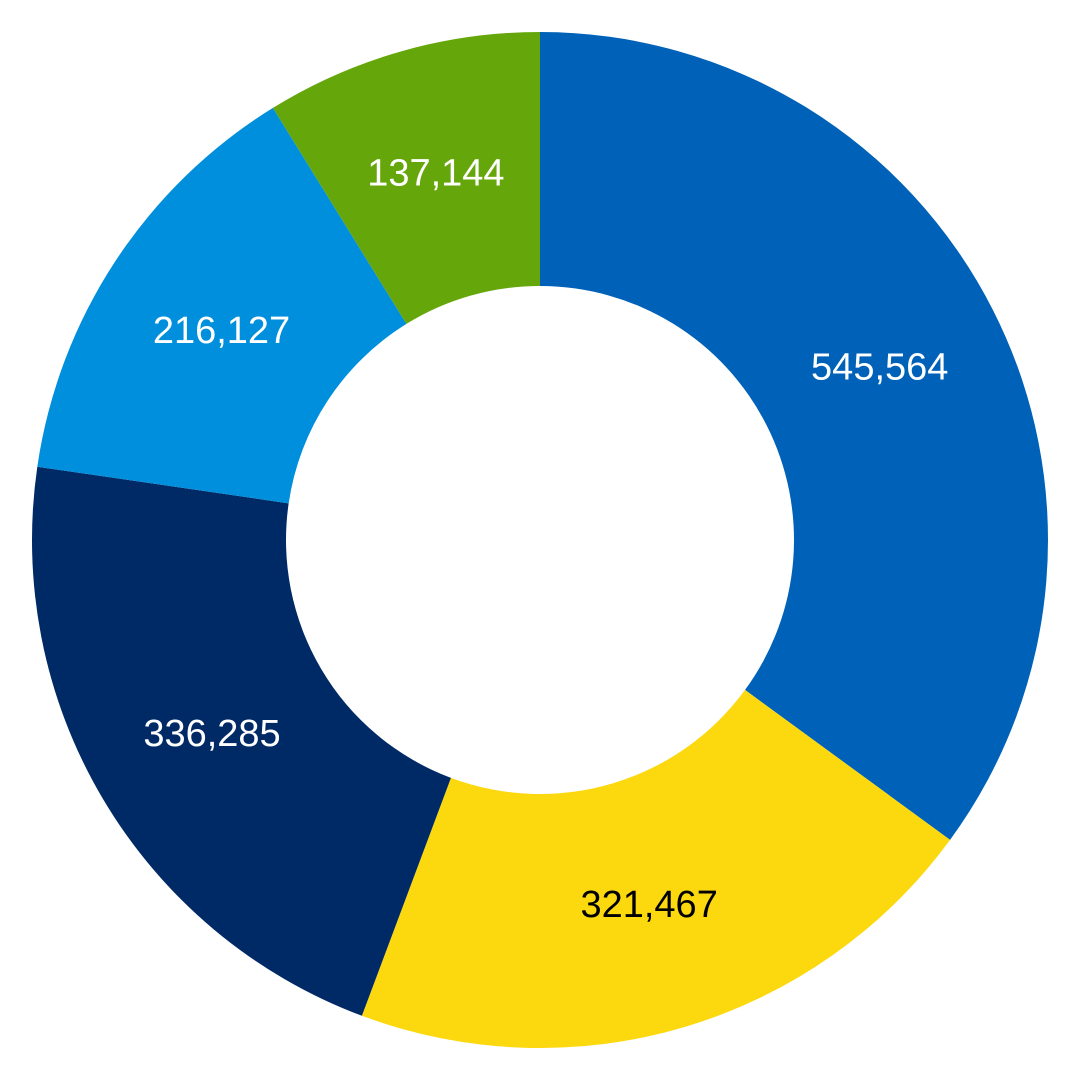 This screenshot has width=1080, height=1080. What do you see at coordinates (879, 368) in the screenshot?
I see `data-label-0: 545,564` at bounding box center [879, 368].